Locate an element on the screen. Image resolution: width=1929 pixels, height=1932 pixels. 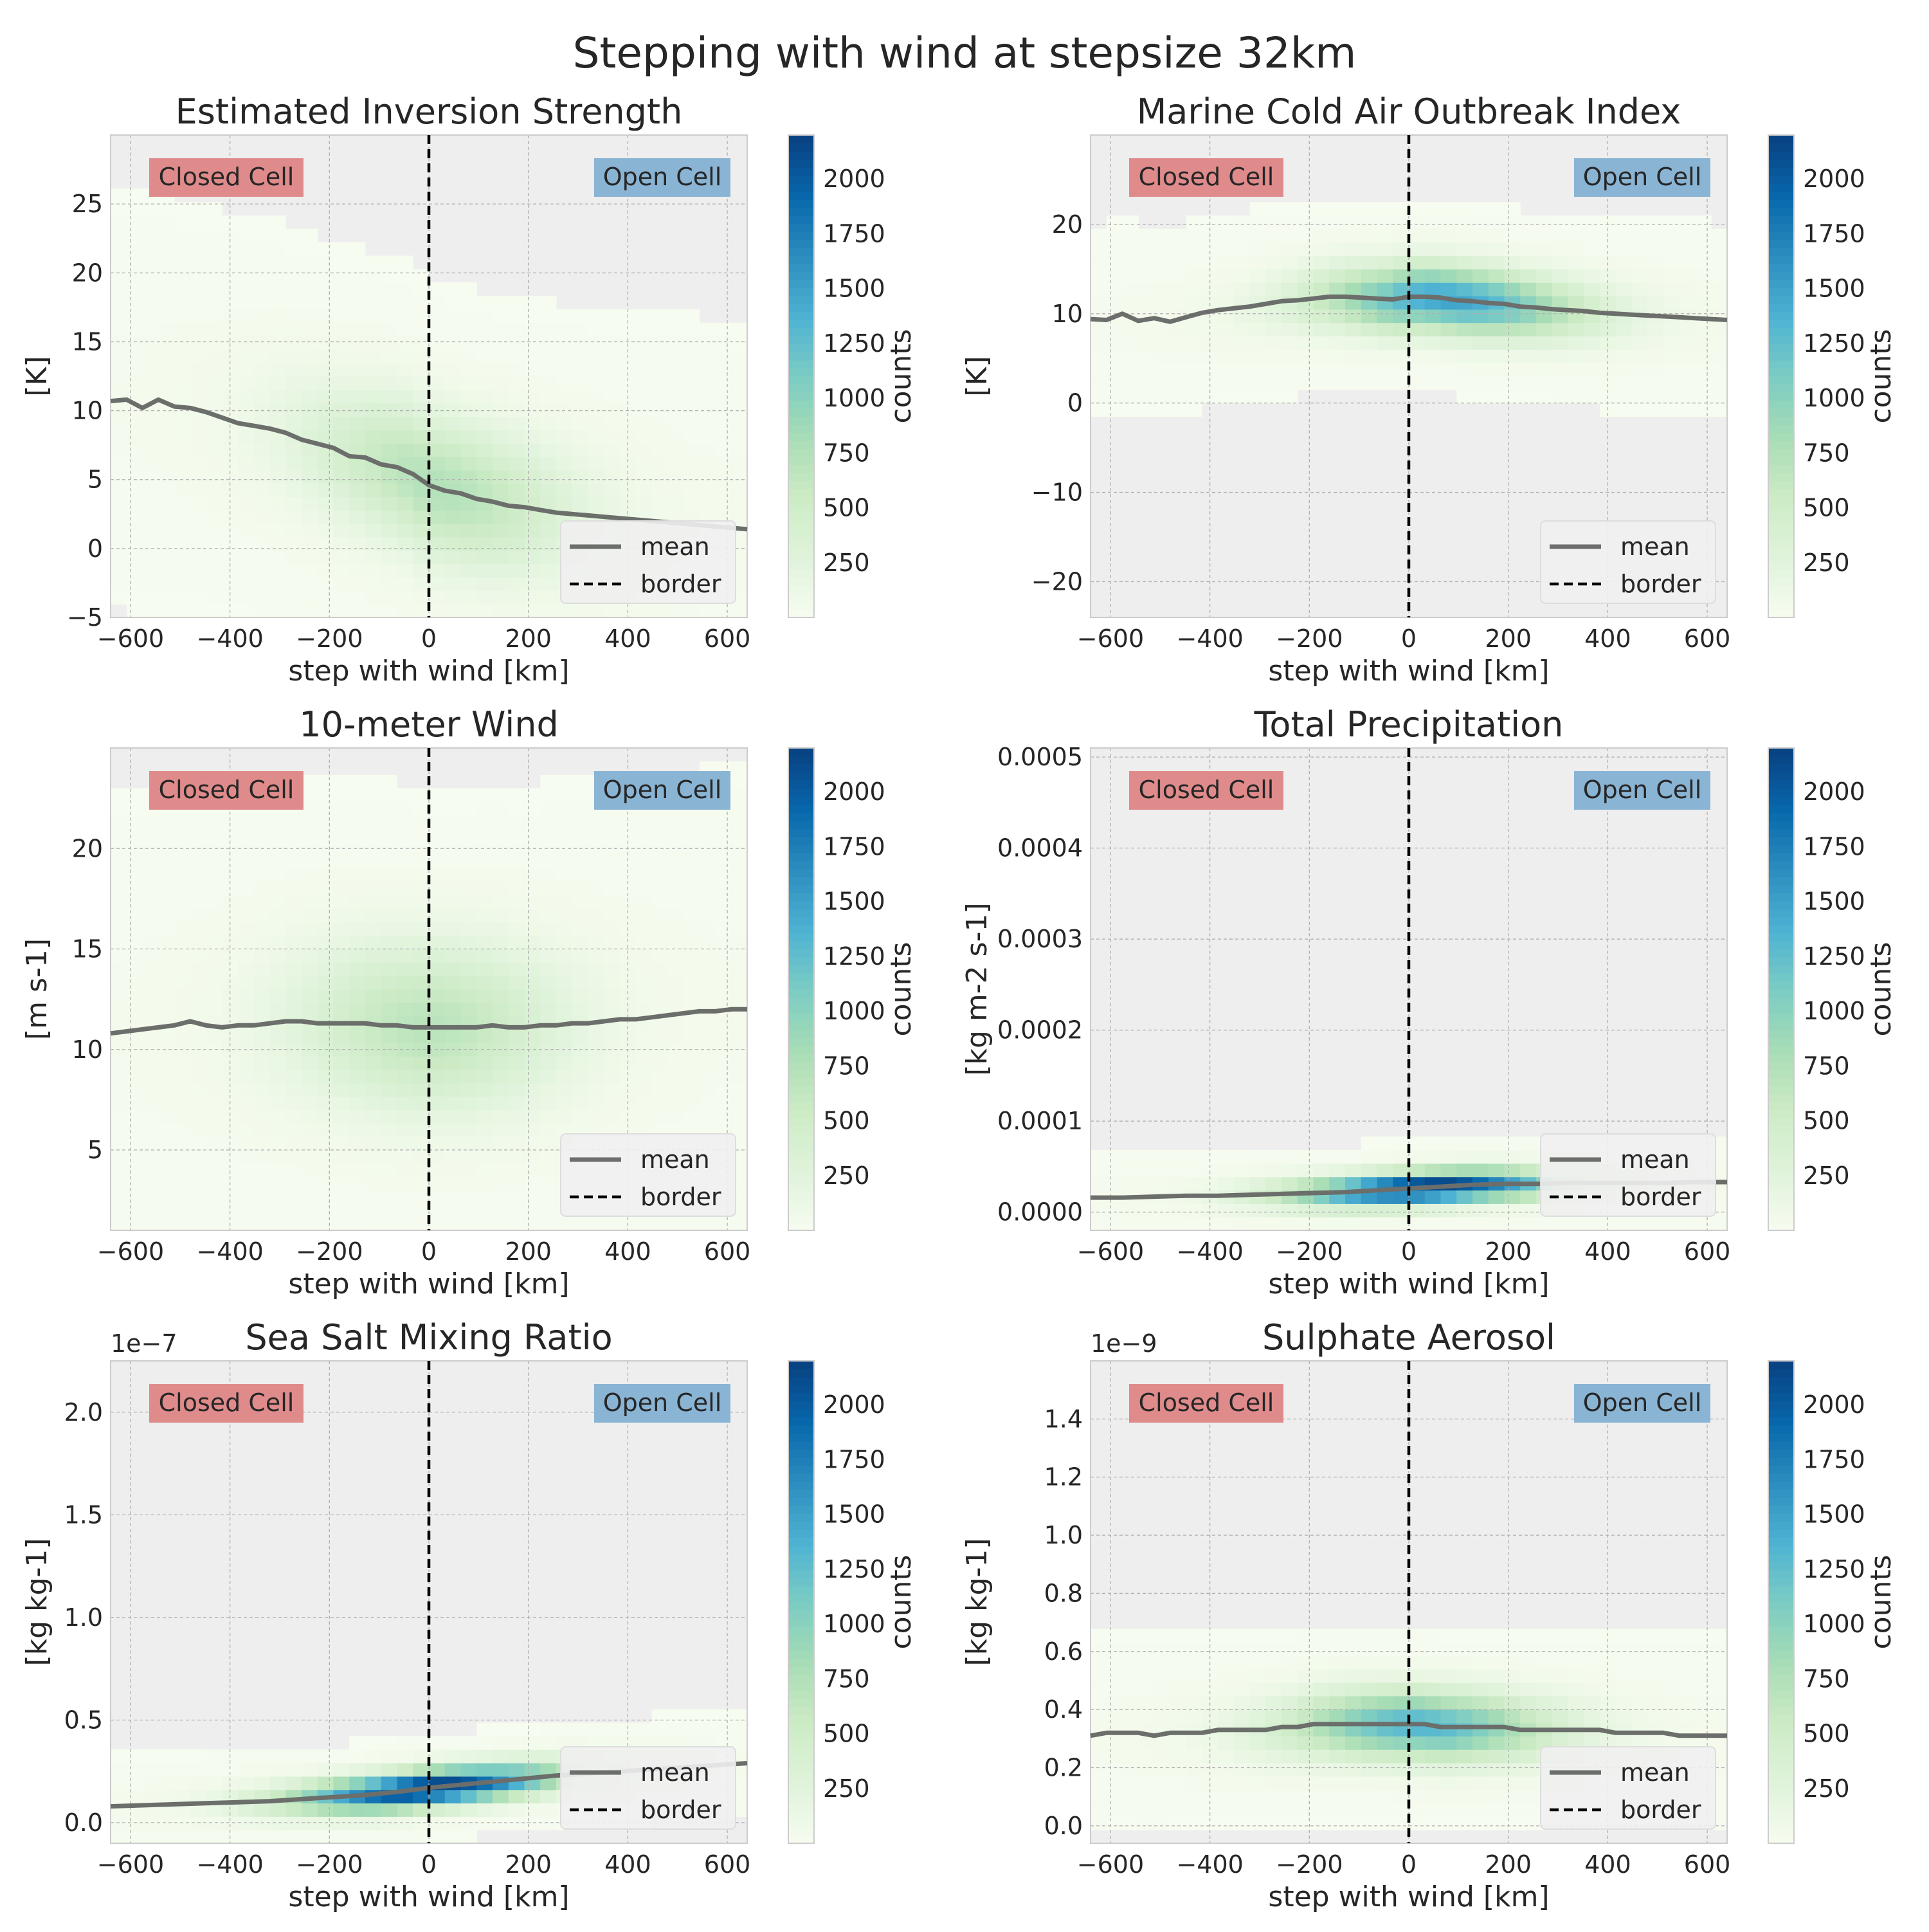
y-tick-label: 0.0005 is located at coordinates (1040, 757).